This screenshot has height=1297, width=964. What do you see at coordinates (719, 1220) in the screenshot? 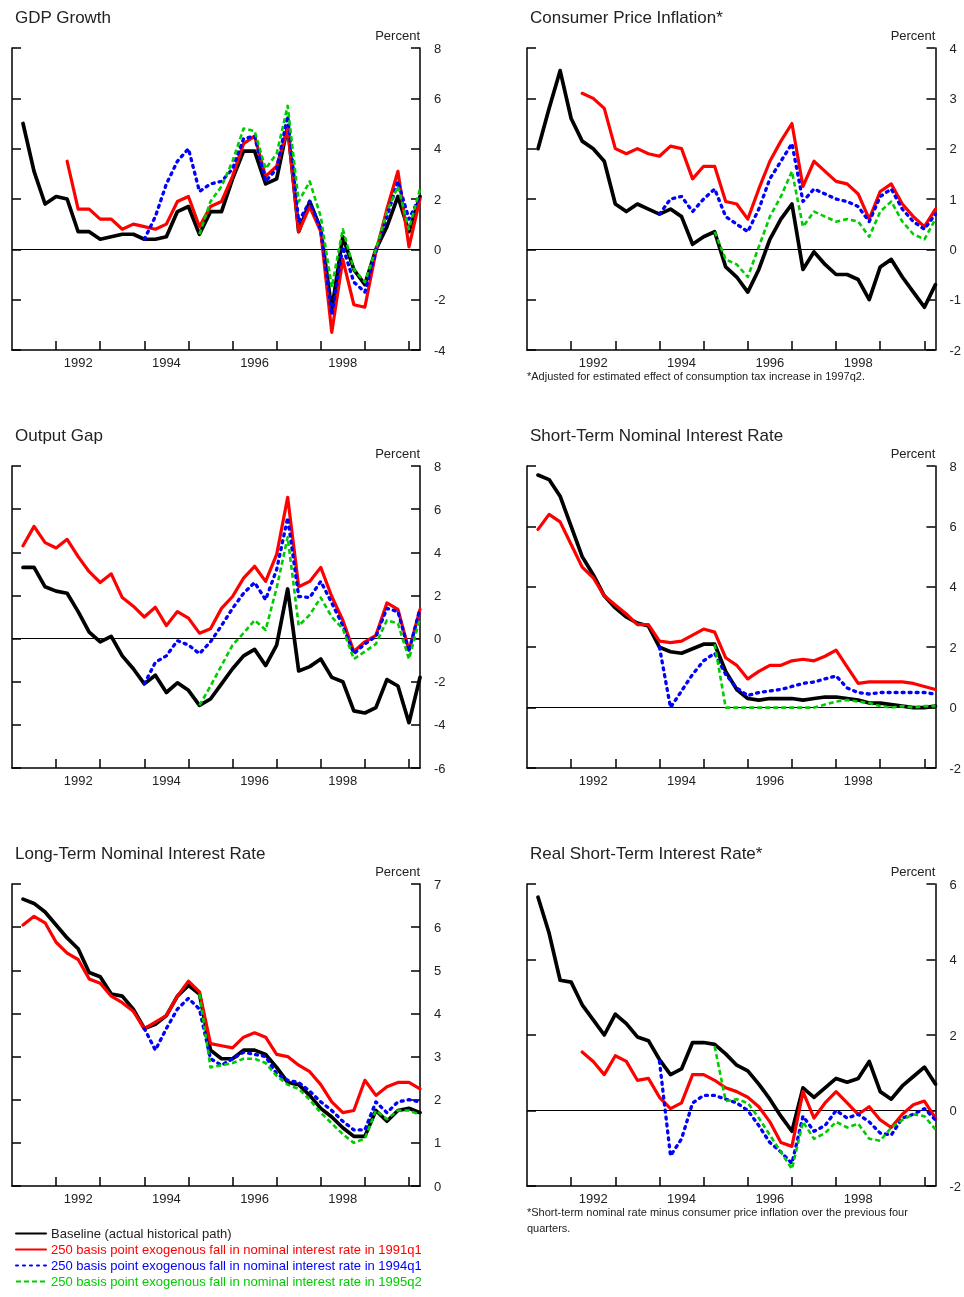
I see `text: *Short-term nominal rate minus consumer price inflation over the previous four quarters.` at bounding box center [719, 1220].